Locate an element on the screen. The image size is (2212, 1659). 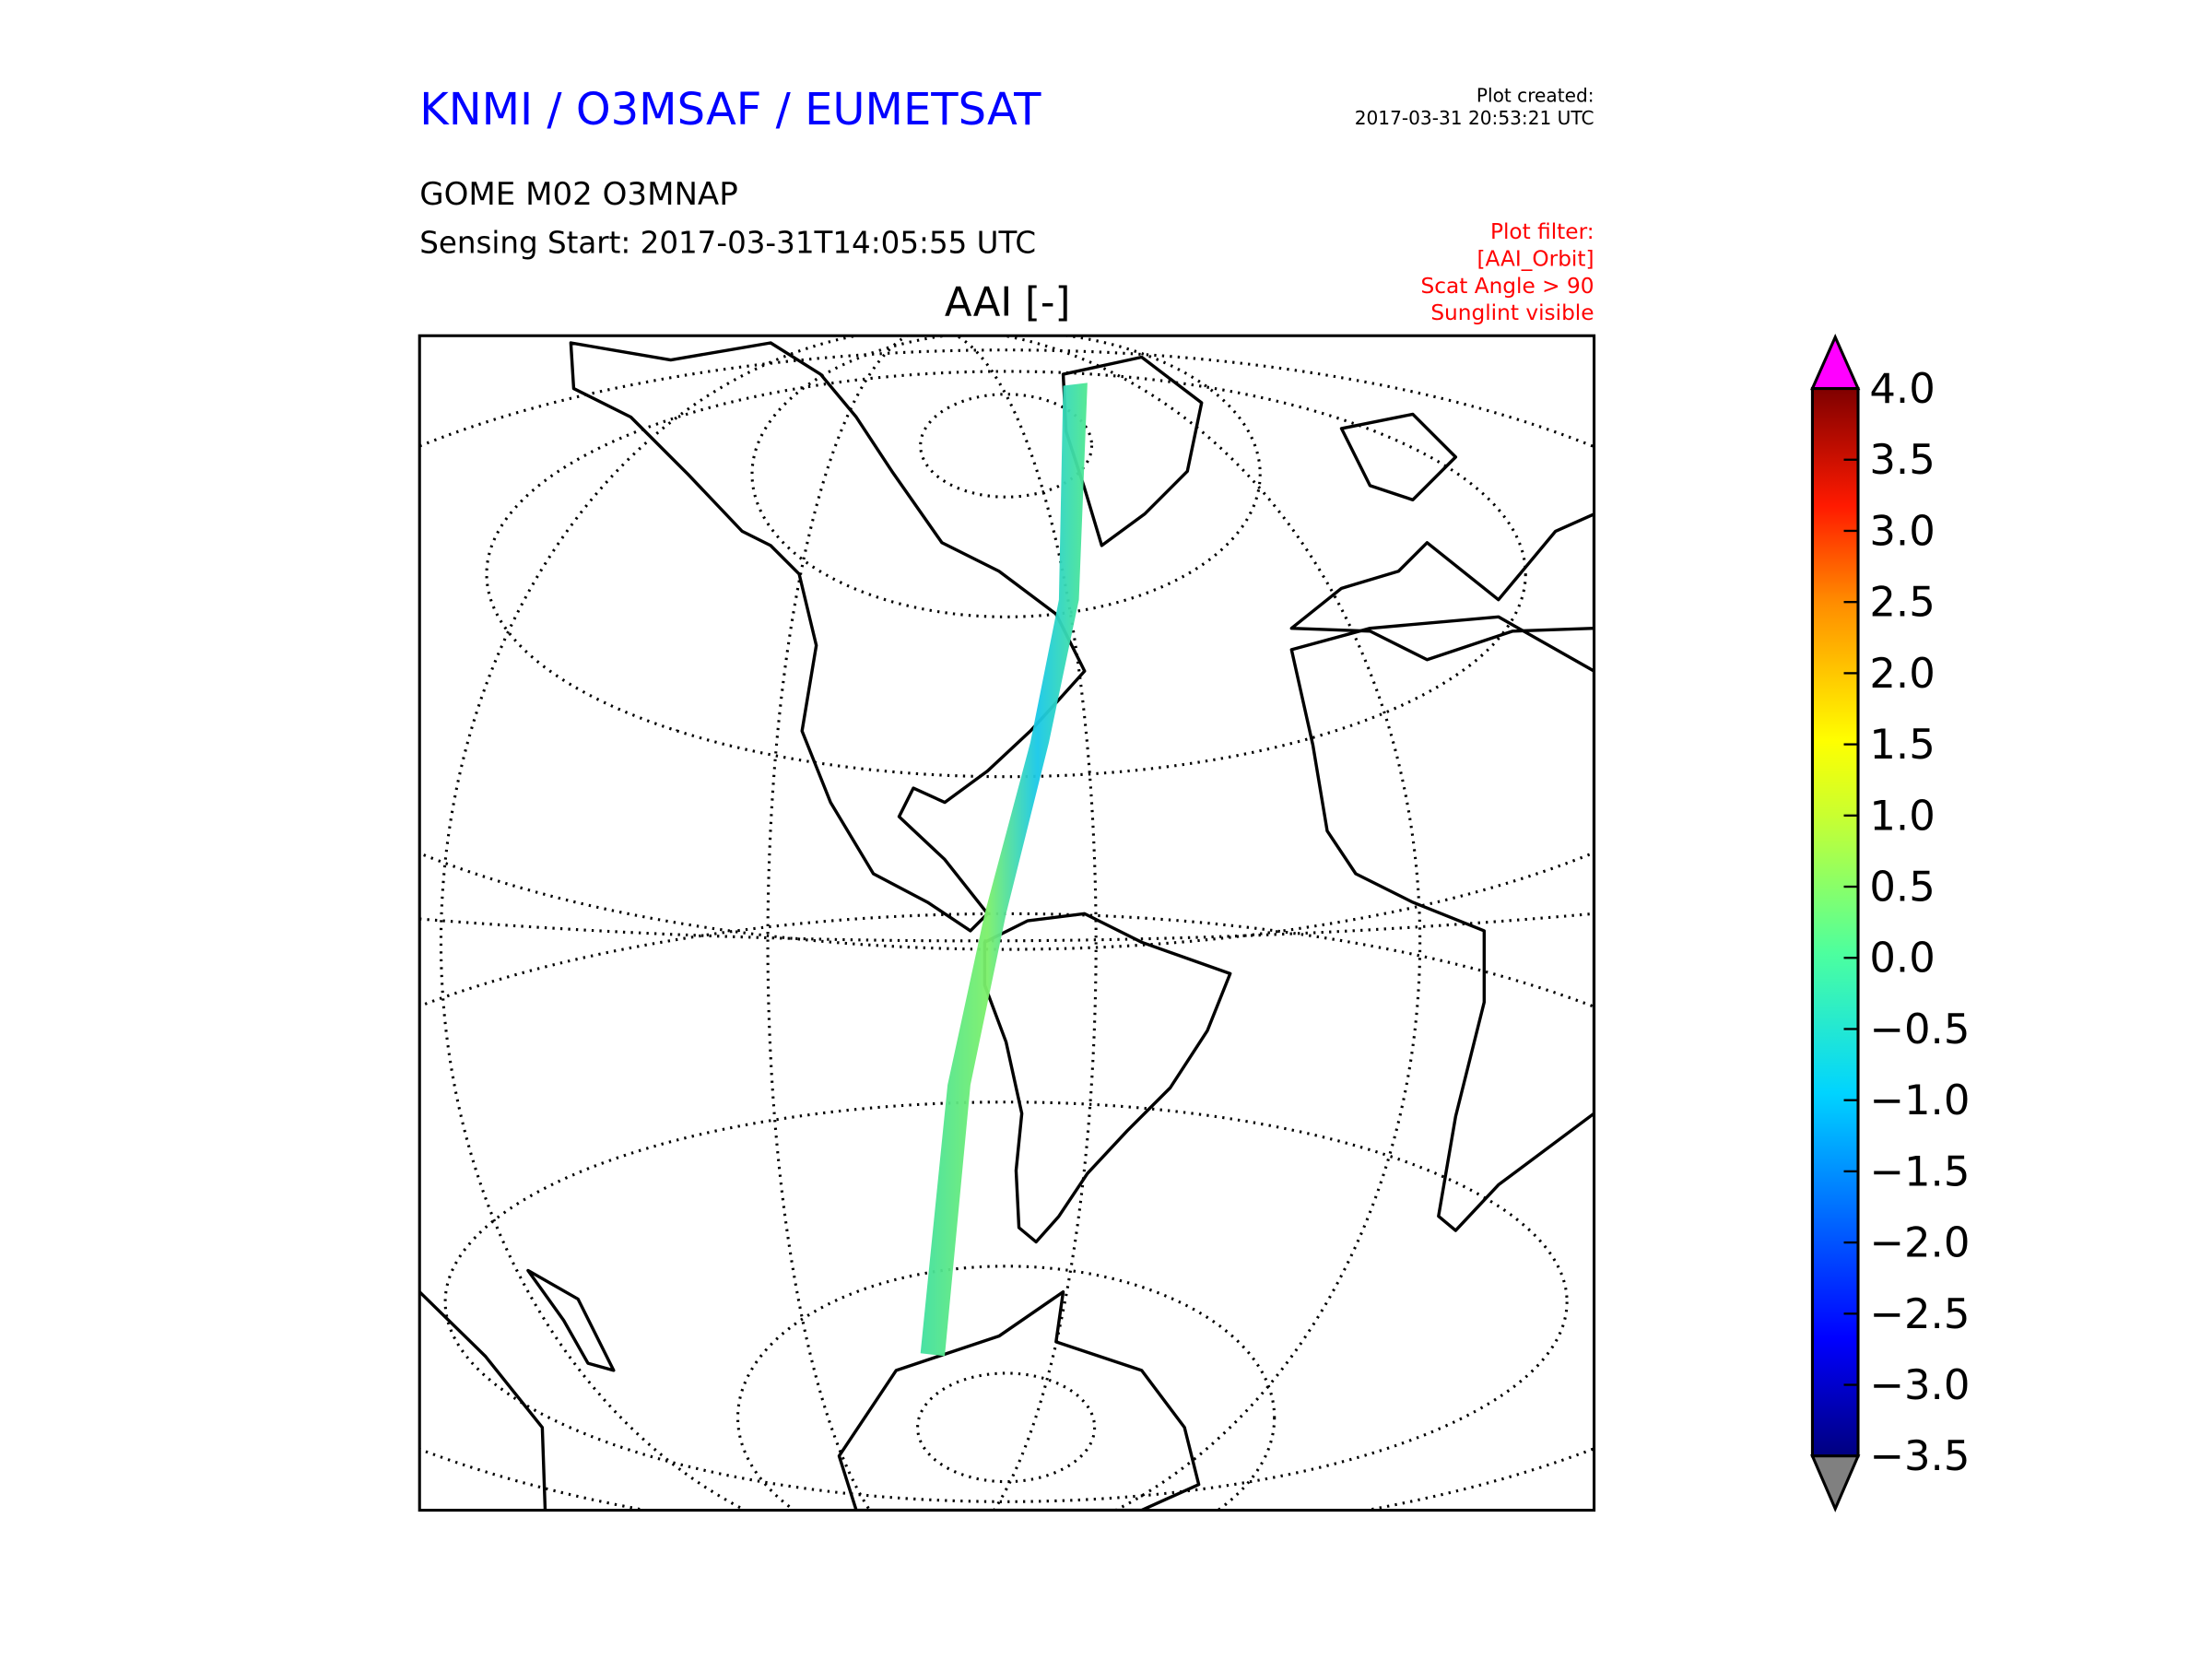
north-america is located at coordinates (828, 637).